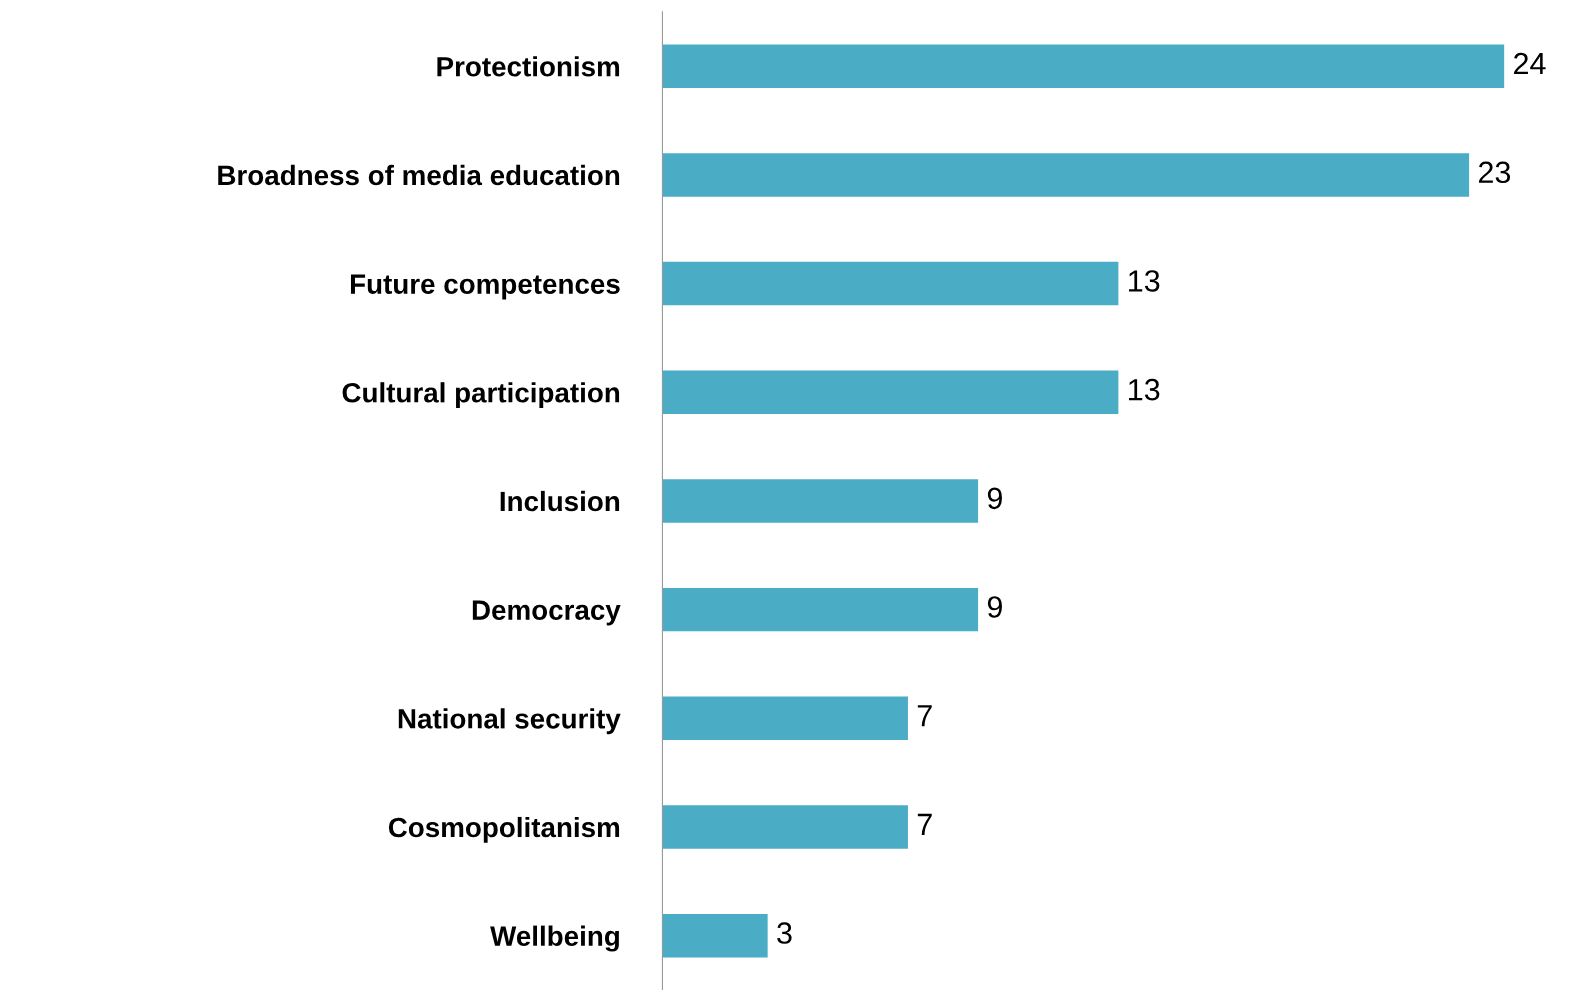  What do you see at coordinates (1530, 63) in the screenshot?
I see `data-label: 24` at bounding box center [1530, 63].